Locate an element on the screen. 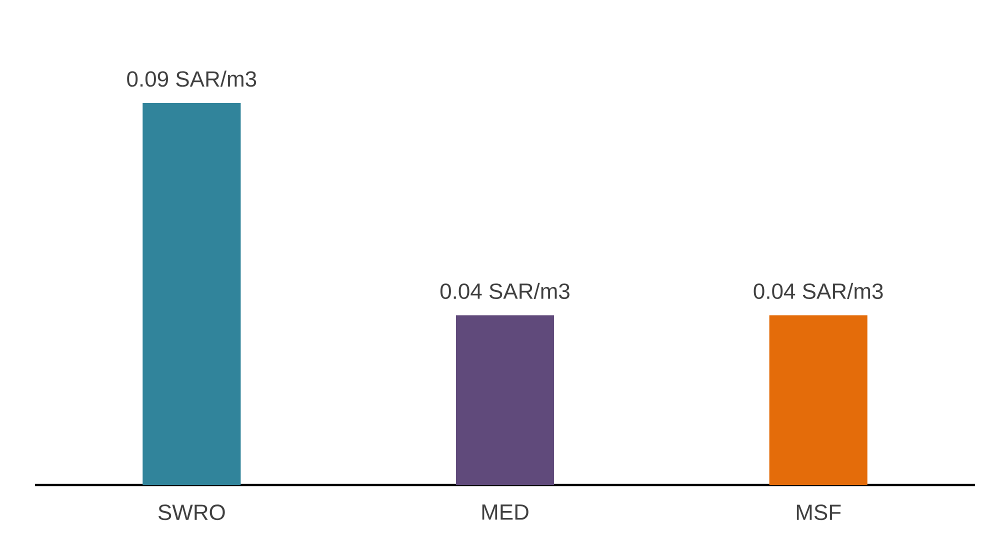 The height and width of the screenshot is (552, 993). x-tick-label: MED is located at coordinates (505, 512).